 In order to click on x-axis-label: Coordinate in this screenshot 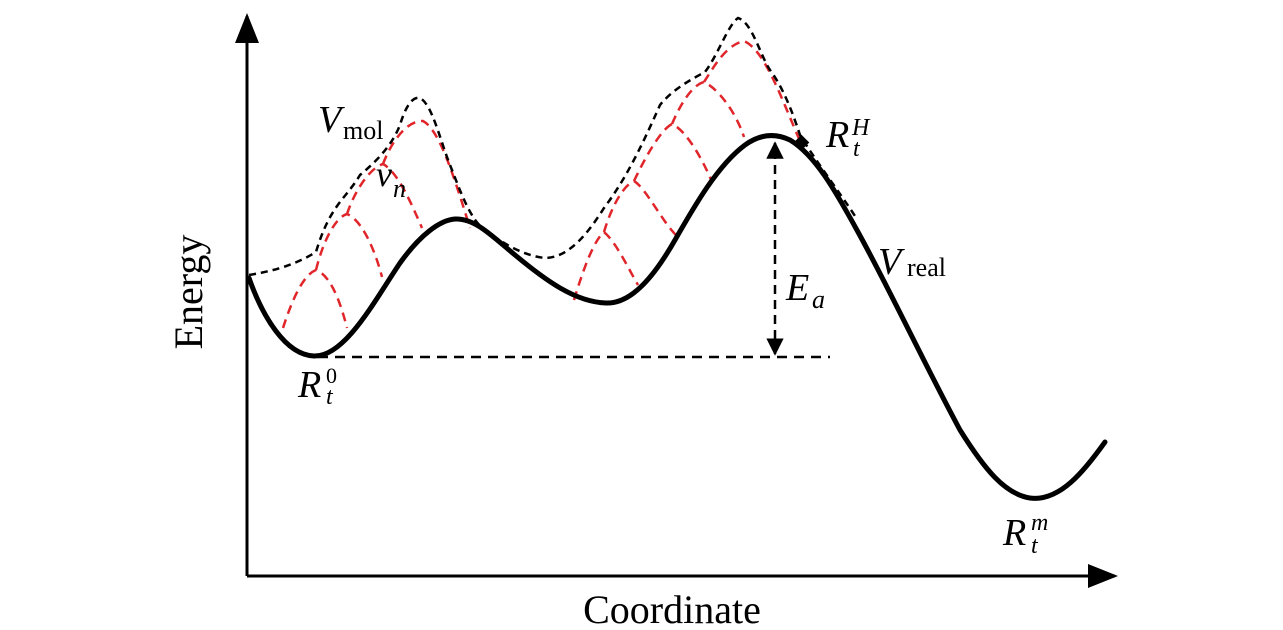, I will do `click(672, 608)`.